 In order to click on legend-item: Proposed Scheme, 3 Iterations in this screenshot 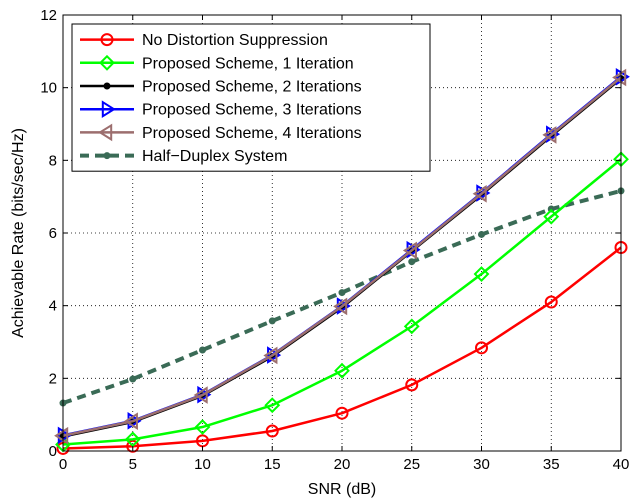, I will do `click(221, 109)`.